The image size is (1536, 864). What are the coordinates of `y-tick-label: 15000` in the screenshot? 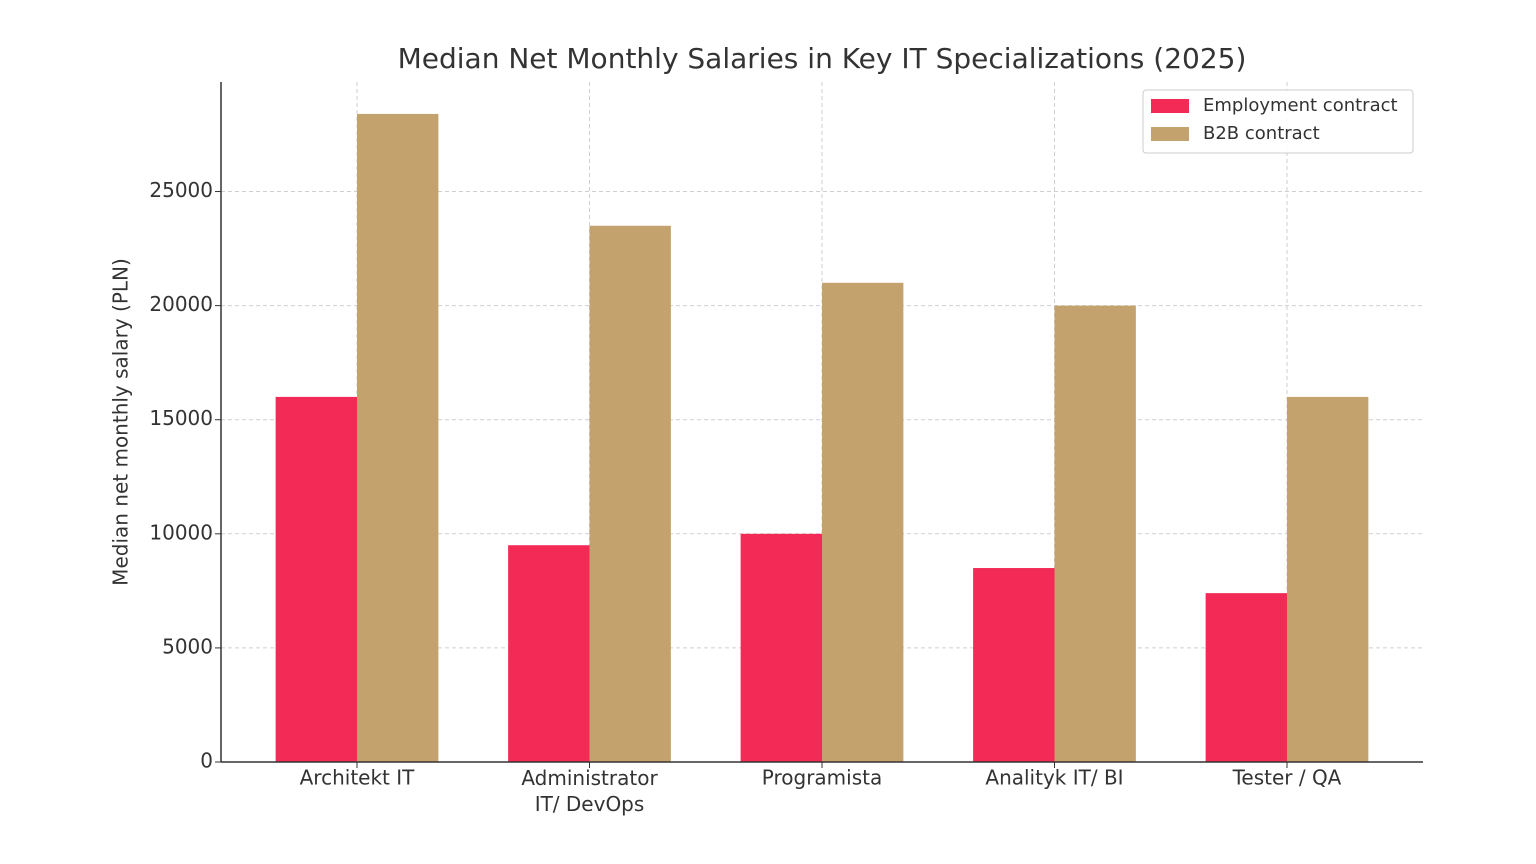 It's located at (181, 418).